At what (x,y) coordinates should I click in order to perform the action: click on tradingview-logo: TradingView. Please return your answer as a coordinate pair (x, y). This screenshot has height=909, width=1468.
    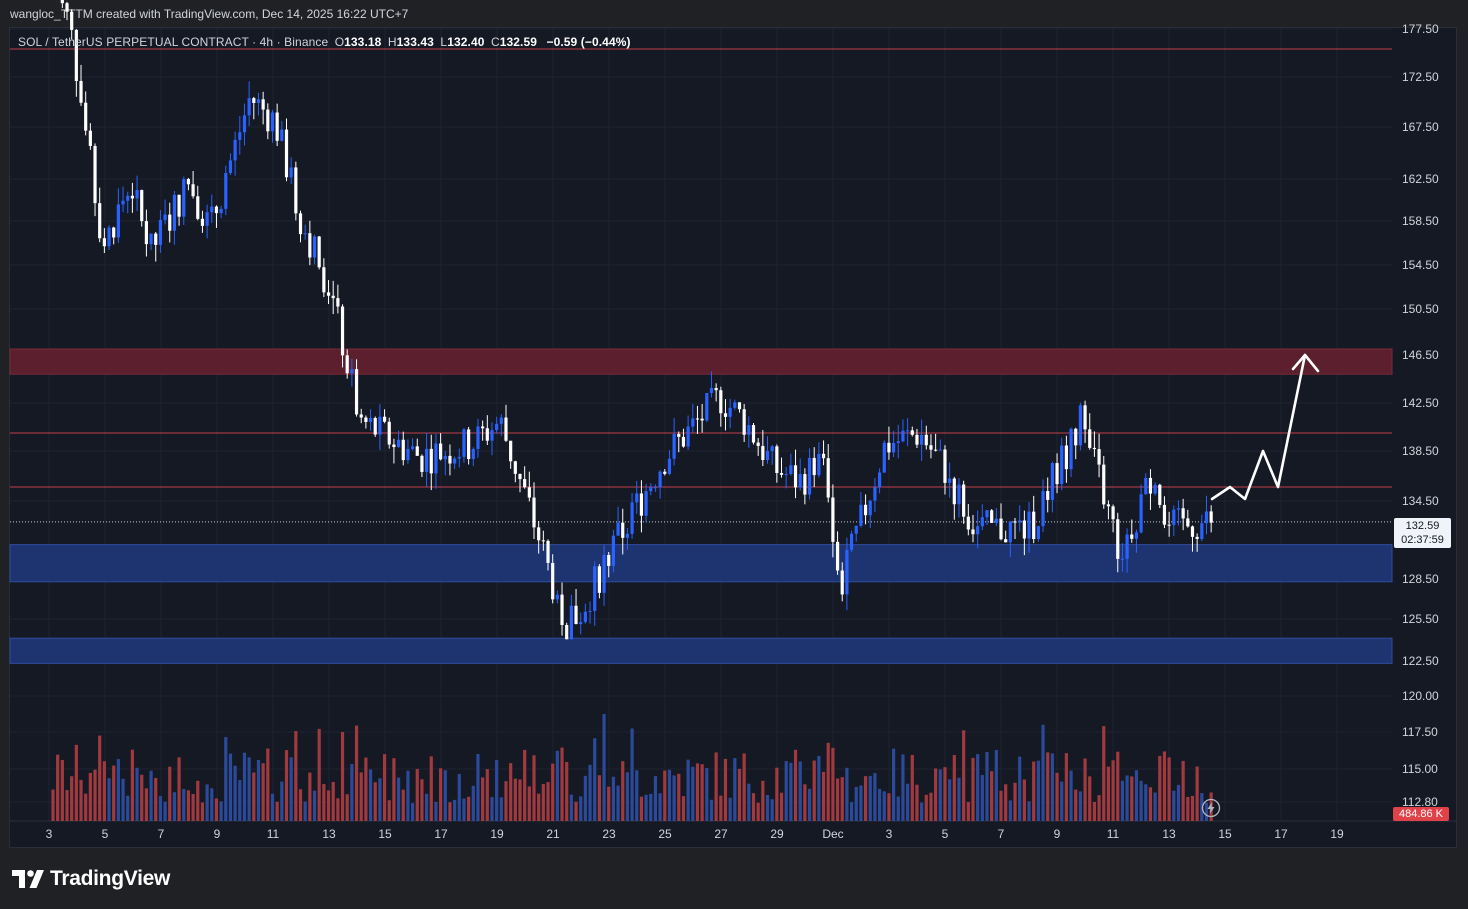
    Looking at the image, I should click on (91, 879).